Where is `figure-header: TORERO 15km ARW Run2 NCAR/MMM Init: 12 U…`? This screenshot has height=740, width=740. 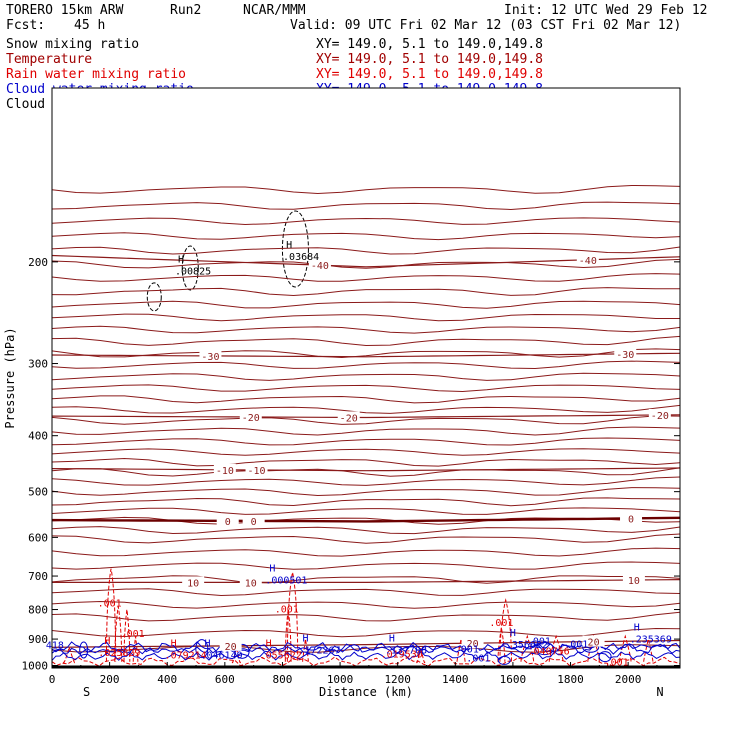 figure-header: TORERO 15km ARW Run2 NCAR/MMM Init: 12 U… is located at coordinates (357, 18).